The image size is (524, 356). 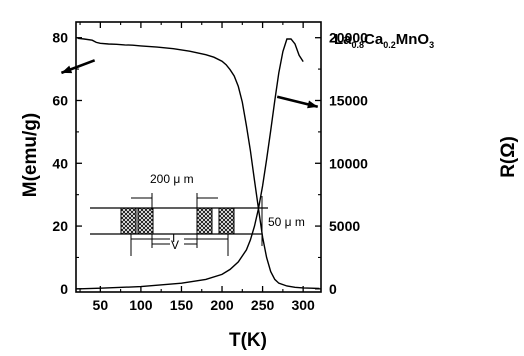 I want to click on y-right-tick-label: 10000, so click(x=348, y=163).